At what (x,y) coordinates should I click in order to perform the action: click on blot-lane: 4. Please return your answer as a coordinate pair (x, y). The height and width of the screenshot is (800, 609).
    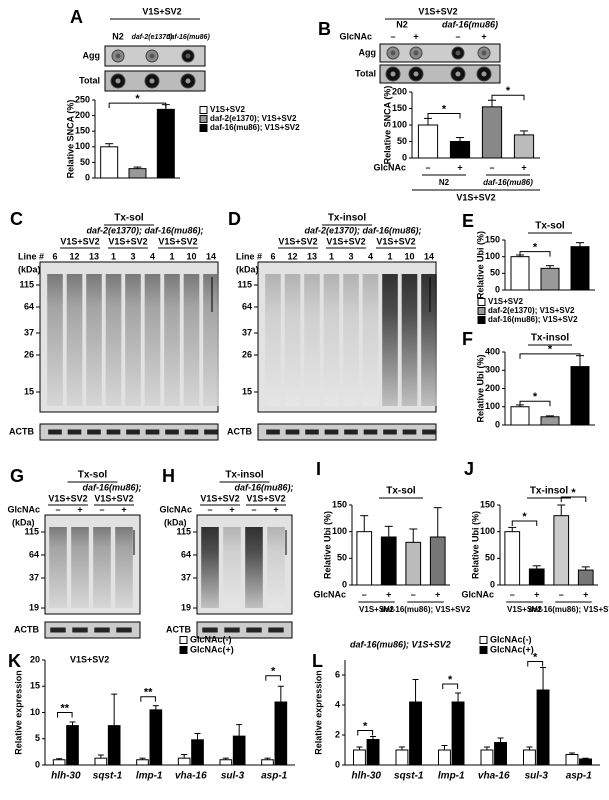
    Looking at the image, I should click on (152, 256).